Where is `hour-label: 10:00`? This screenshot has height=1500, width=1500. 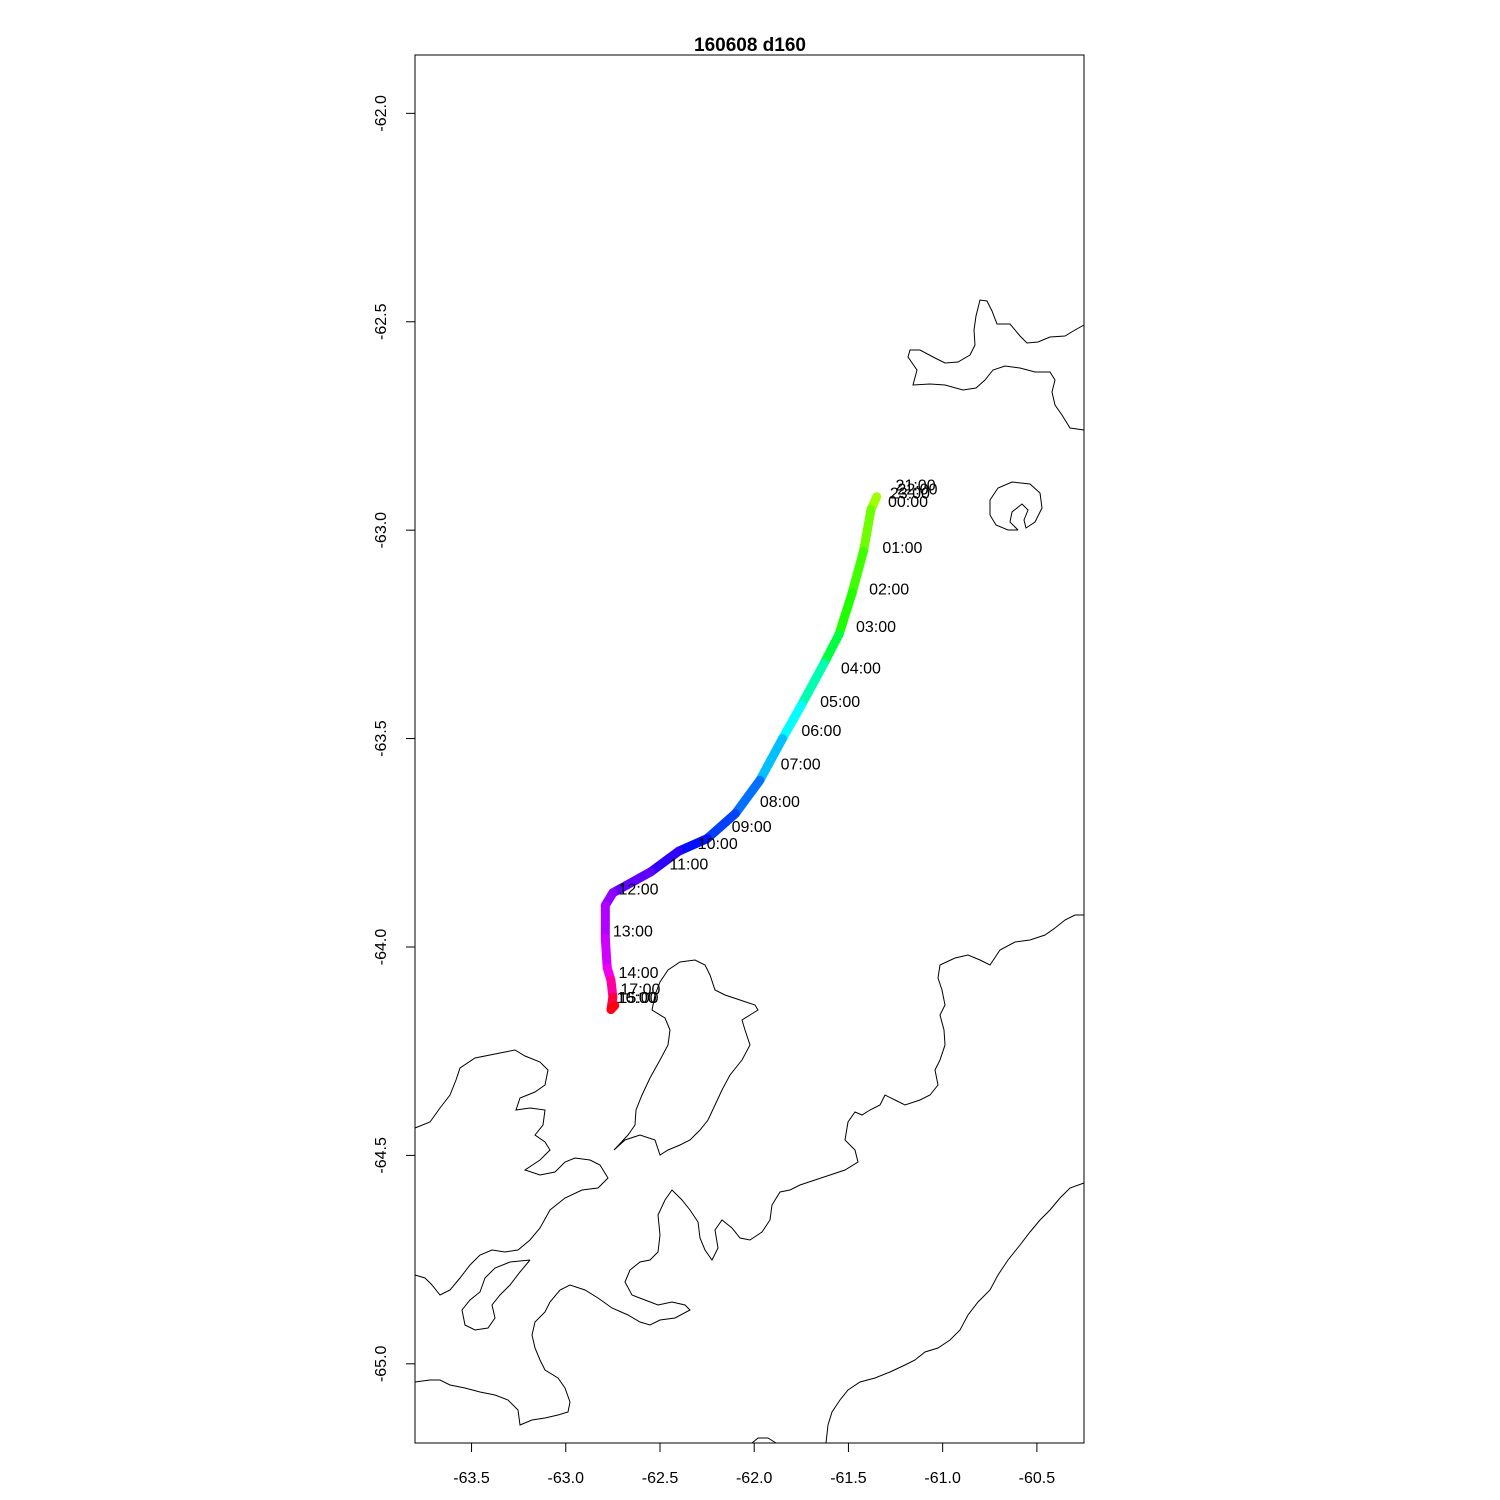
hour-label: 10:00 is located at coordinates (718, 844).